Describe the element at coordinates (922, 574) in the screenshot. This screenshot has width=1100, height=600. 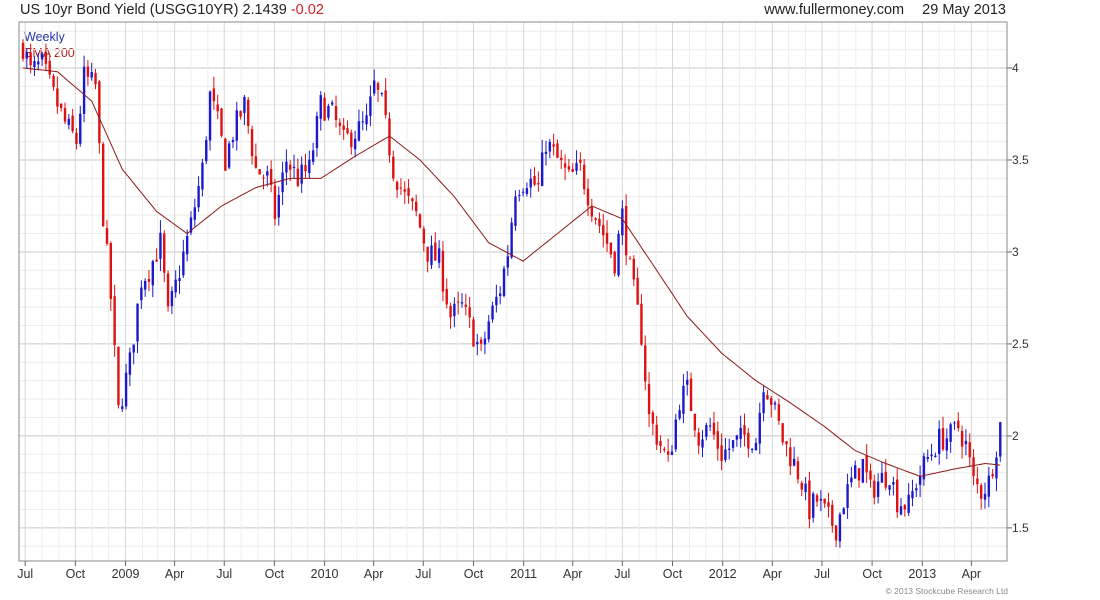
I see `x-tick-label: 2013` at that location.